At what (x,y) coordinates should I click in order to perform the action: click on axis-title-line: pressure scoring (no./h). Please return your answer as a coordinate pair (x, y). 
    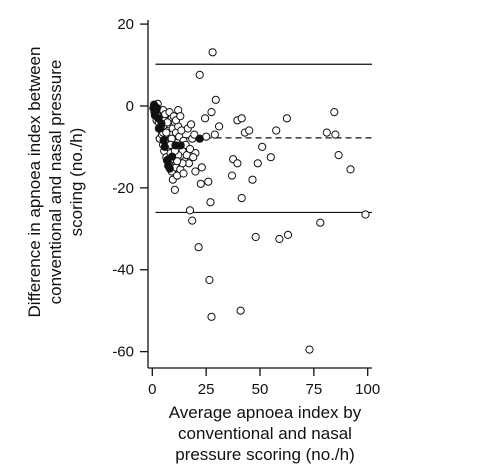
    Looking at the image, I should click on (265, 454).